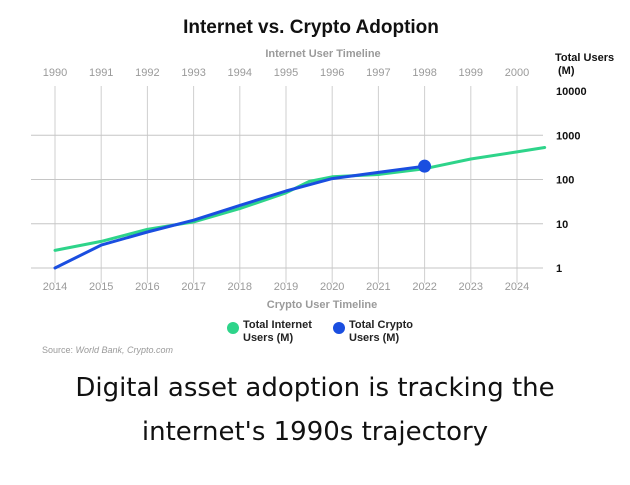 The width and height of the screenshot is (630, 485). Describe the element at coordinates (101, 73) in the screenshot. I see `top-x-tick-label: 1991` at that location.